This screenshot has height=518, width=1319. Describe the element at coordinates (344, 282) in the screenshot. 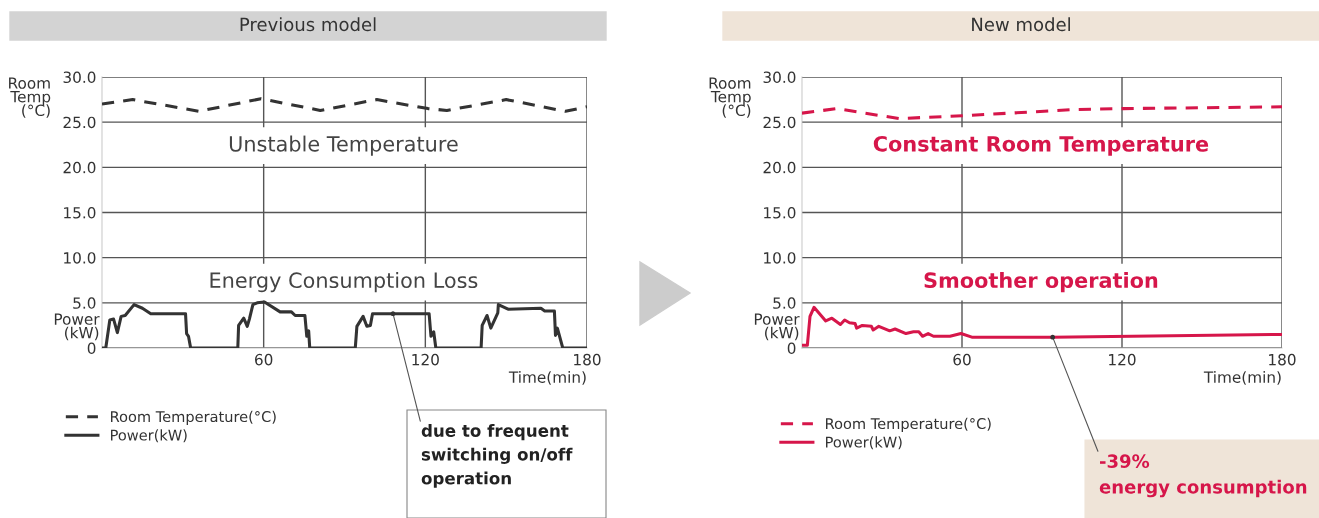

I see `annotation: Energy Consumption Loss` at that location.